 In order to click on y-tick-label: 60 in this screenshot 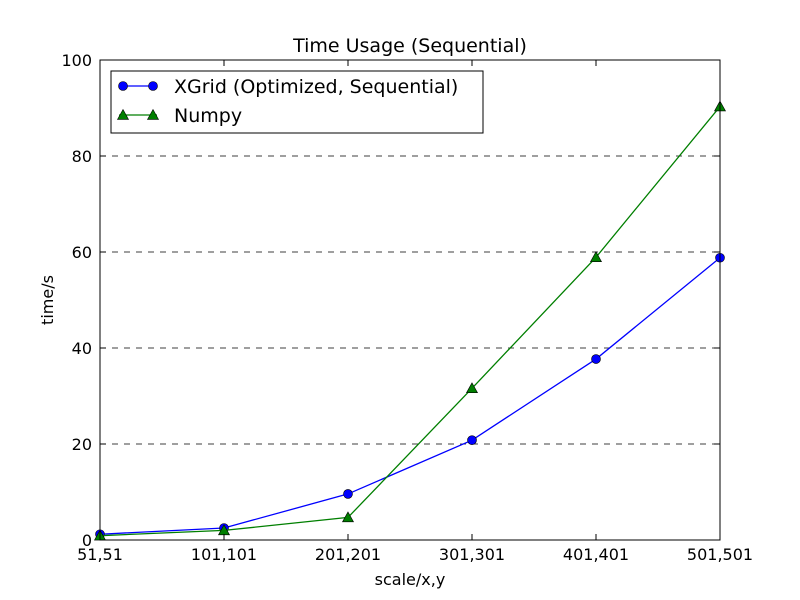, I will do `click(82, 252)`.